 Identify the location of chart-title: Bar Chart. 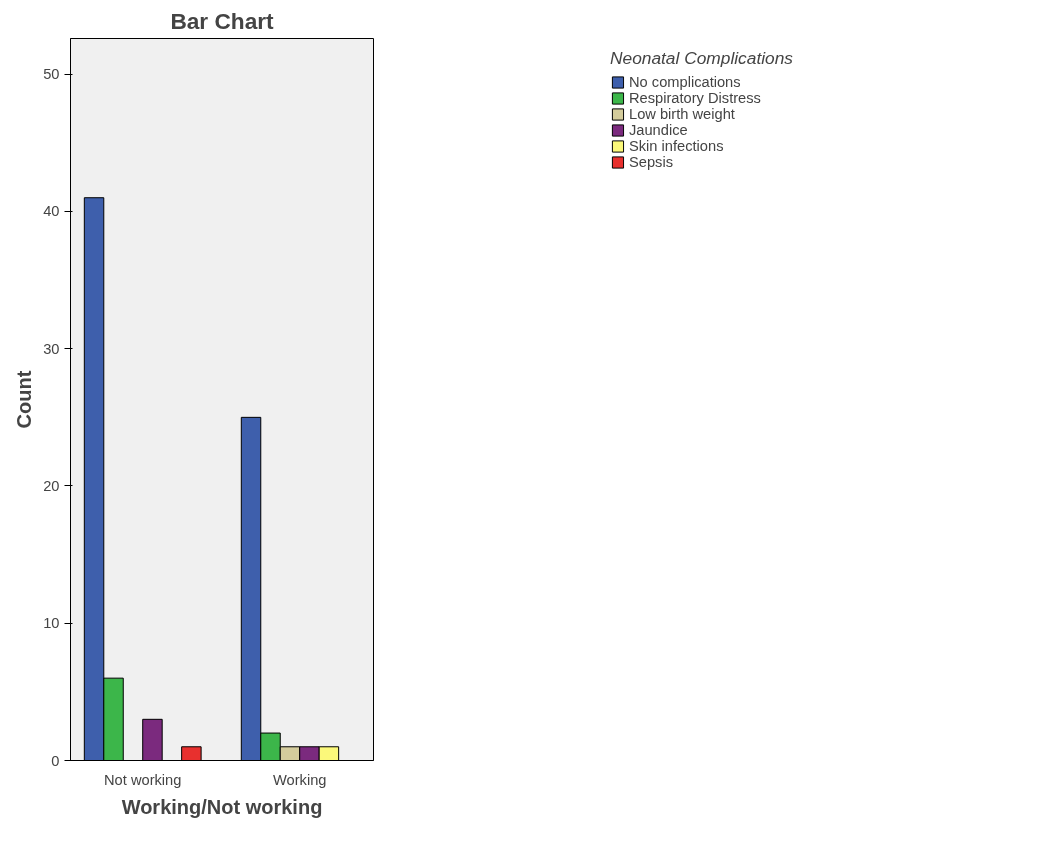
(222, 20).